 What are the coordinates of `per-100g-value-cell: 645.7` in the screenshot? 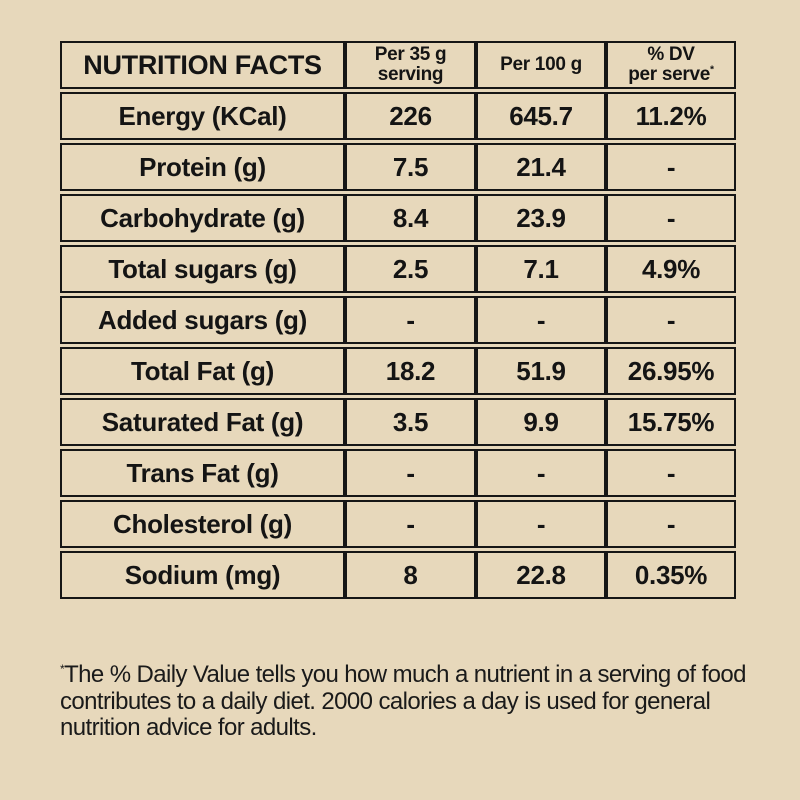 It's located at (541, 116).